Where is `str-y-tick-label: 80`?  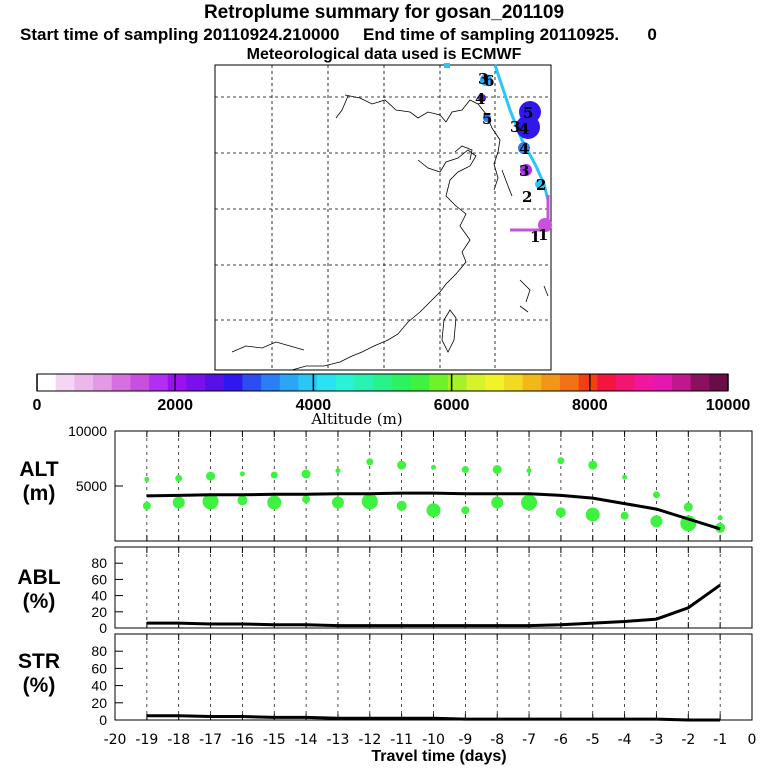
str-y-tick-label: 80 is located at coordinates (99, 651).